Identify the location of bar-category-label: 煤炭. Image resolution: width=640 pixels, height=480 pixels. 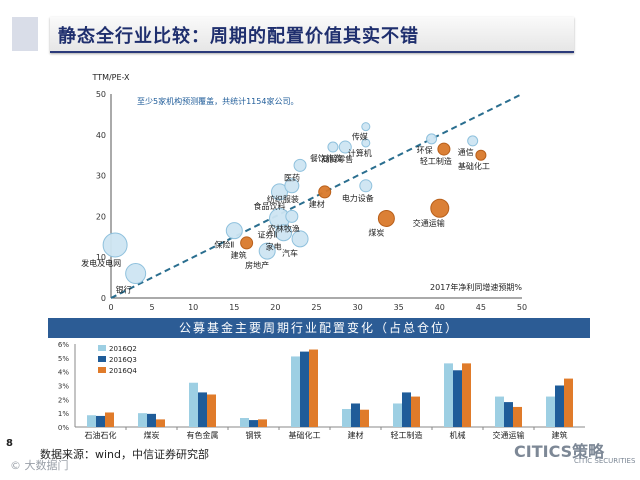
(152, 435).